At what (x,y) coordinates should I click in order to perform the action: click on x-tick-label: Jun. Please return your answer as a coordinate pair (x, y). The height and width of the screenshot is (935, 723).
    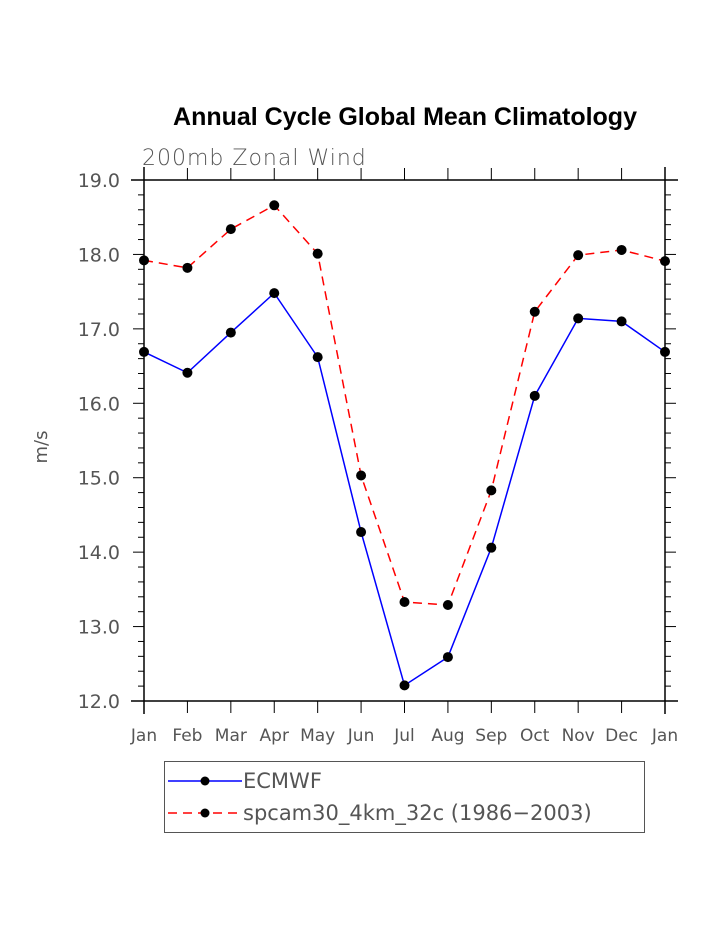
    Looking at the image, I should click on (361, 736).